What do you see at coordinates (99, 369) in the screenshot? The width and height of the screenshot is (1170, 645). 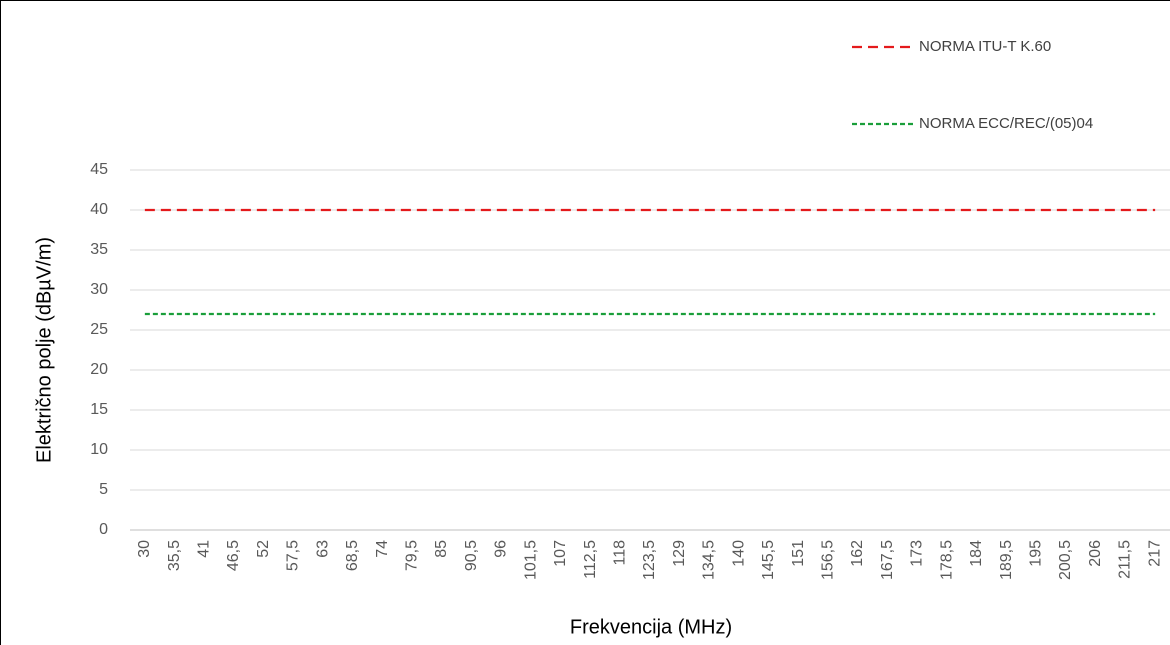 I see `y-tick-label: 20` at bounding box center [99, 369].